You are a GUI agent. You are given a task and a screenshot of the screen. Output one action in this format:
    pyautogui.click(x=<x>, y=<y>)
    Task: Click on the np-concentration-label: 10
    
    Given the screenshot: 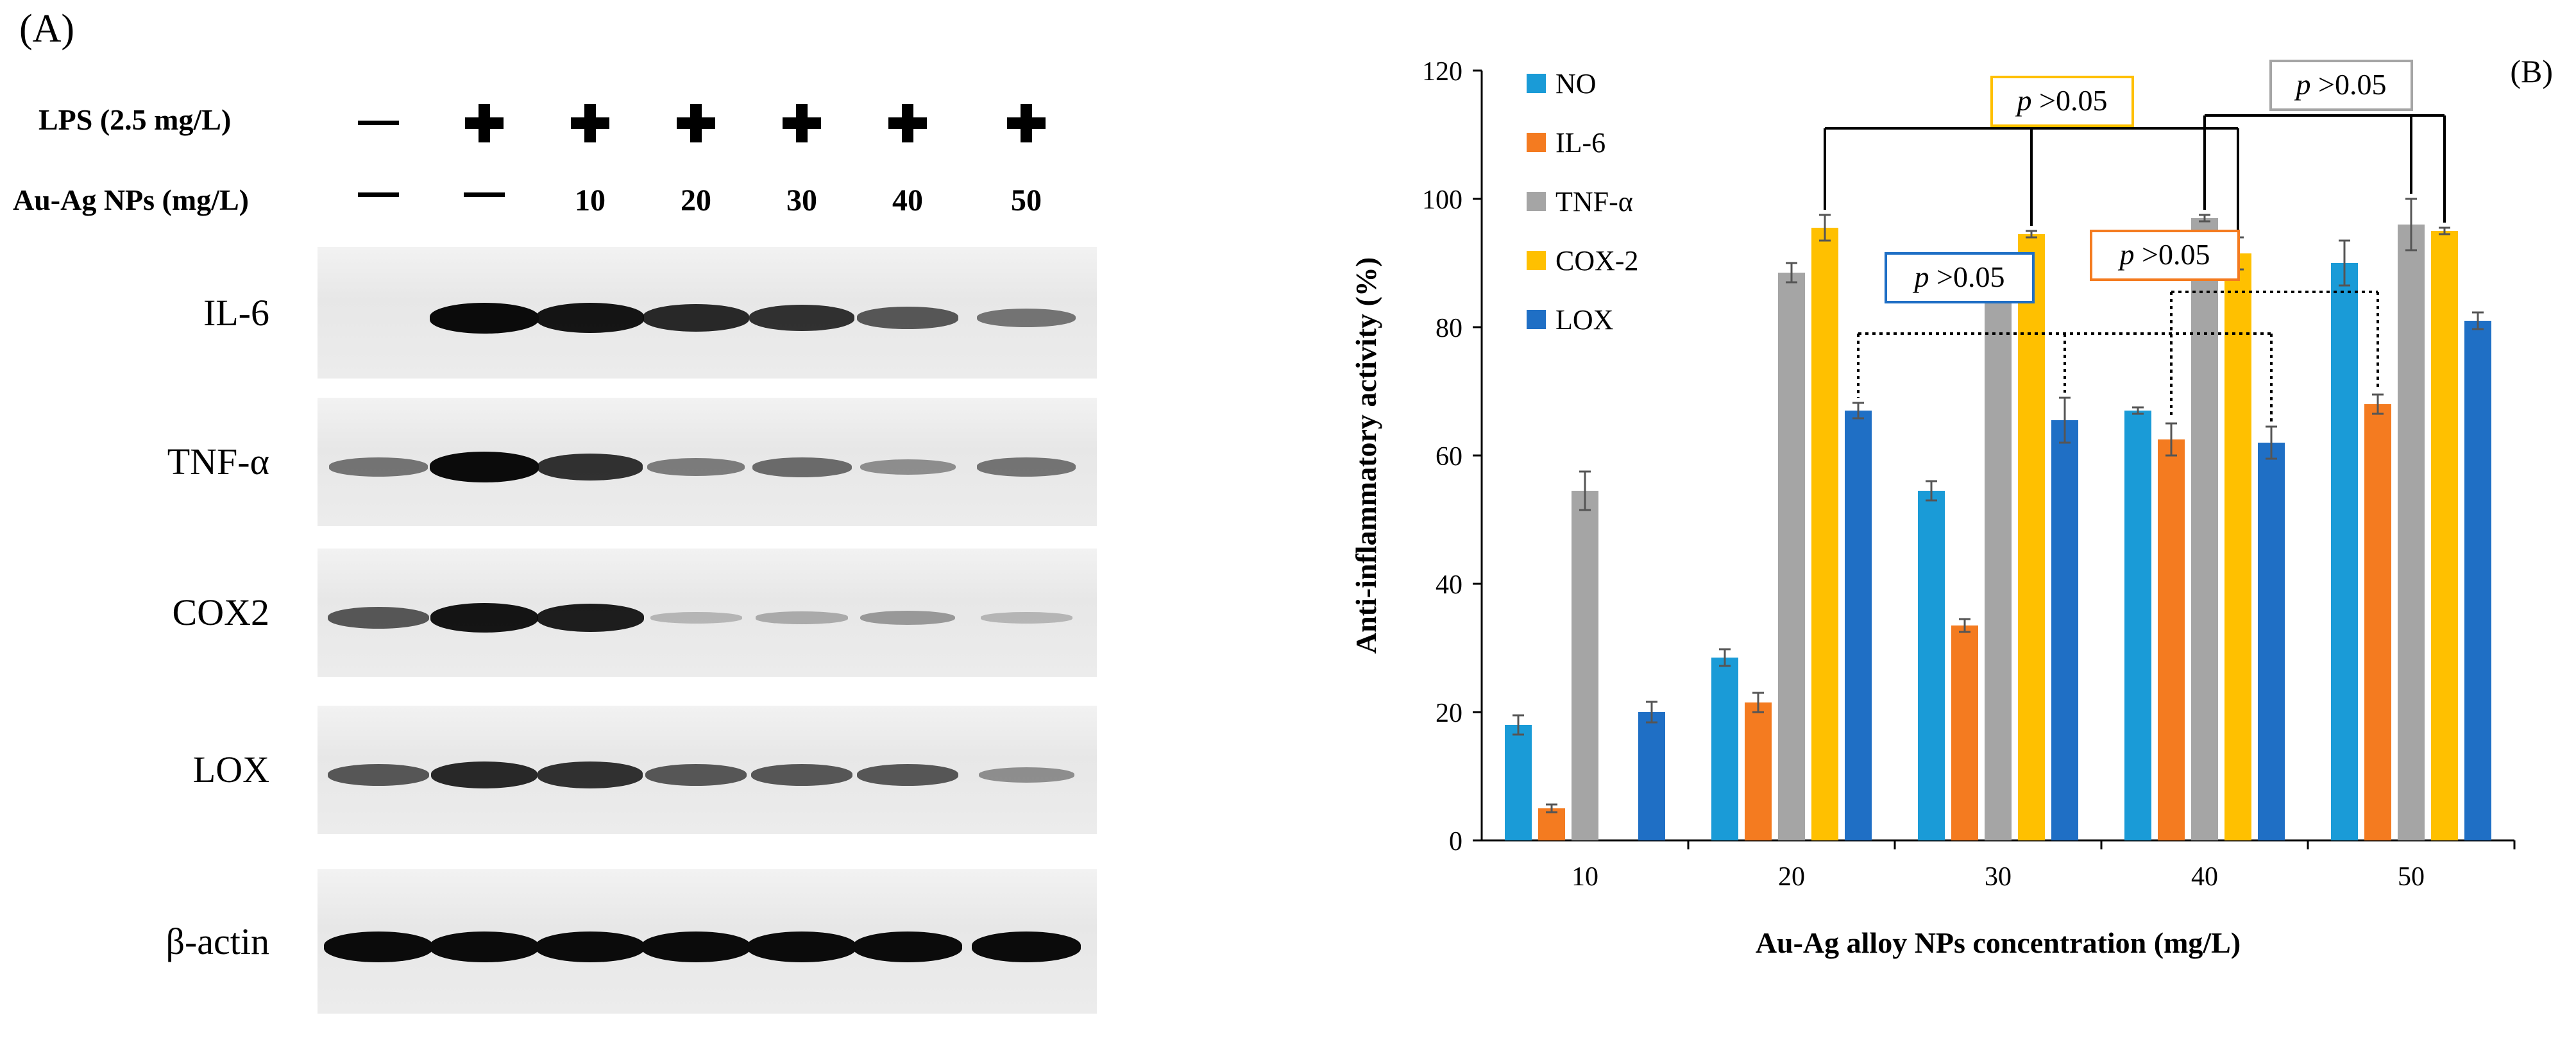 What is the action you would take?
    pyautogui.click(x=590, y=200)
    